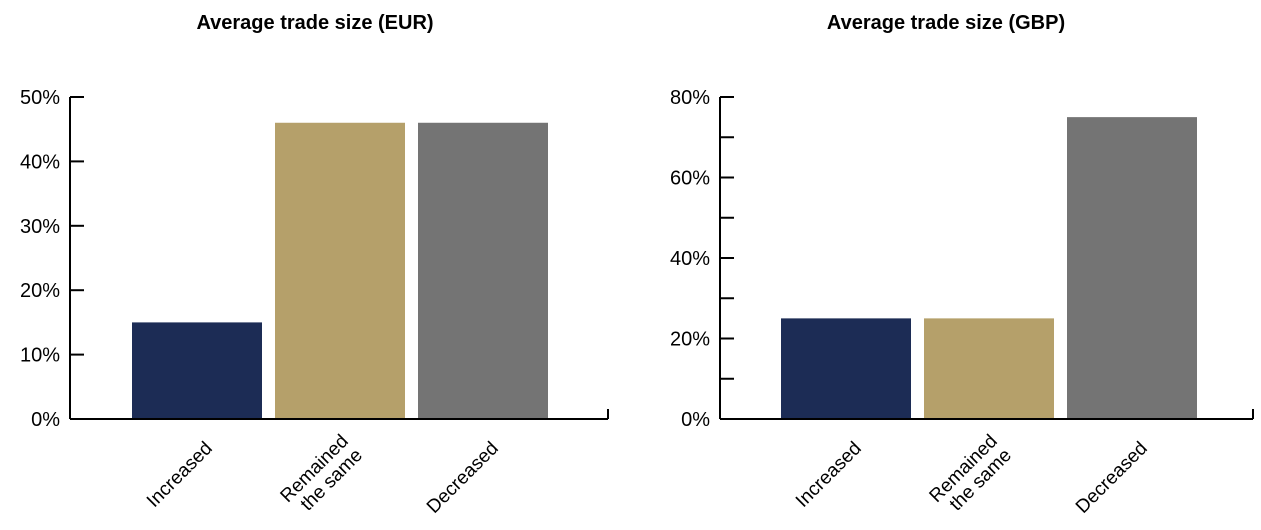  What do you see at coordinates (690, 179) in the screenshot?
I see `y-tick-label: 60%` at bounding box center [690, 179].